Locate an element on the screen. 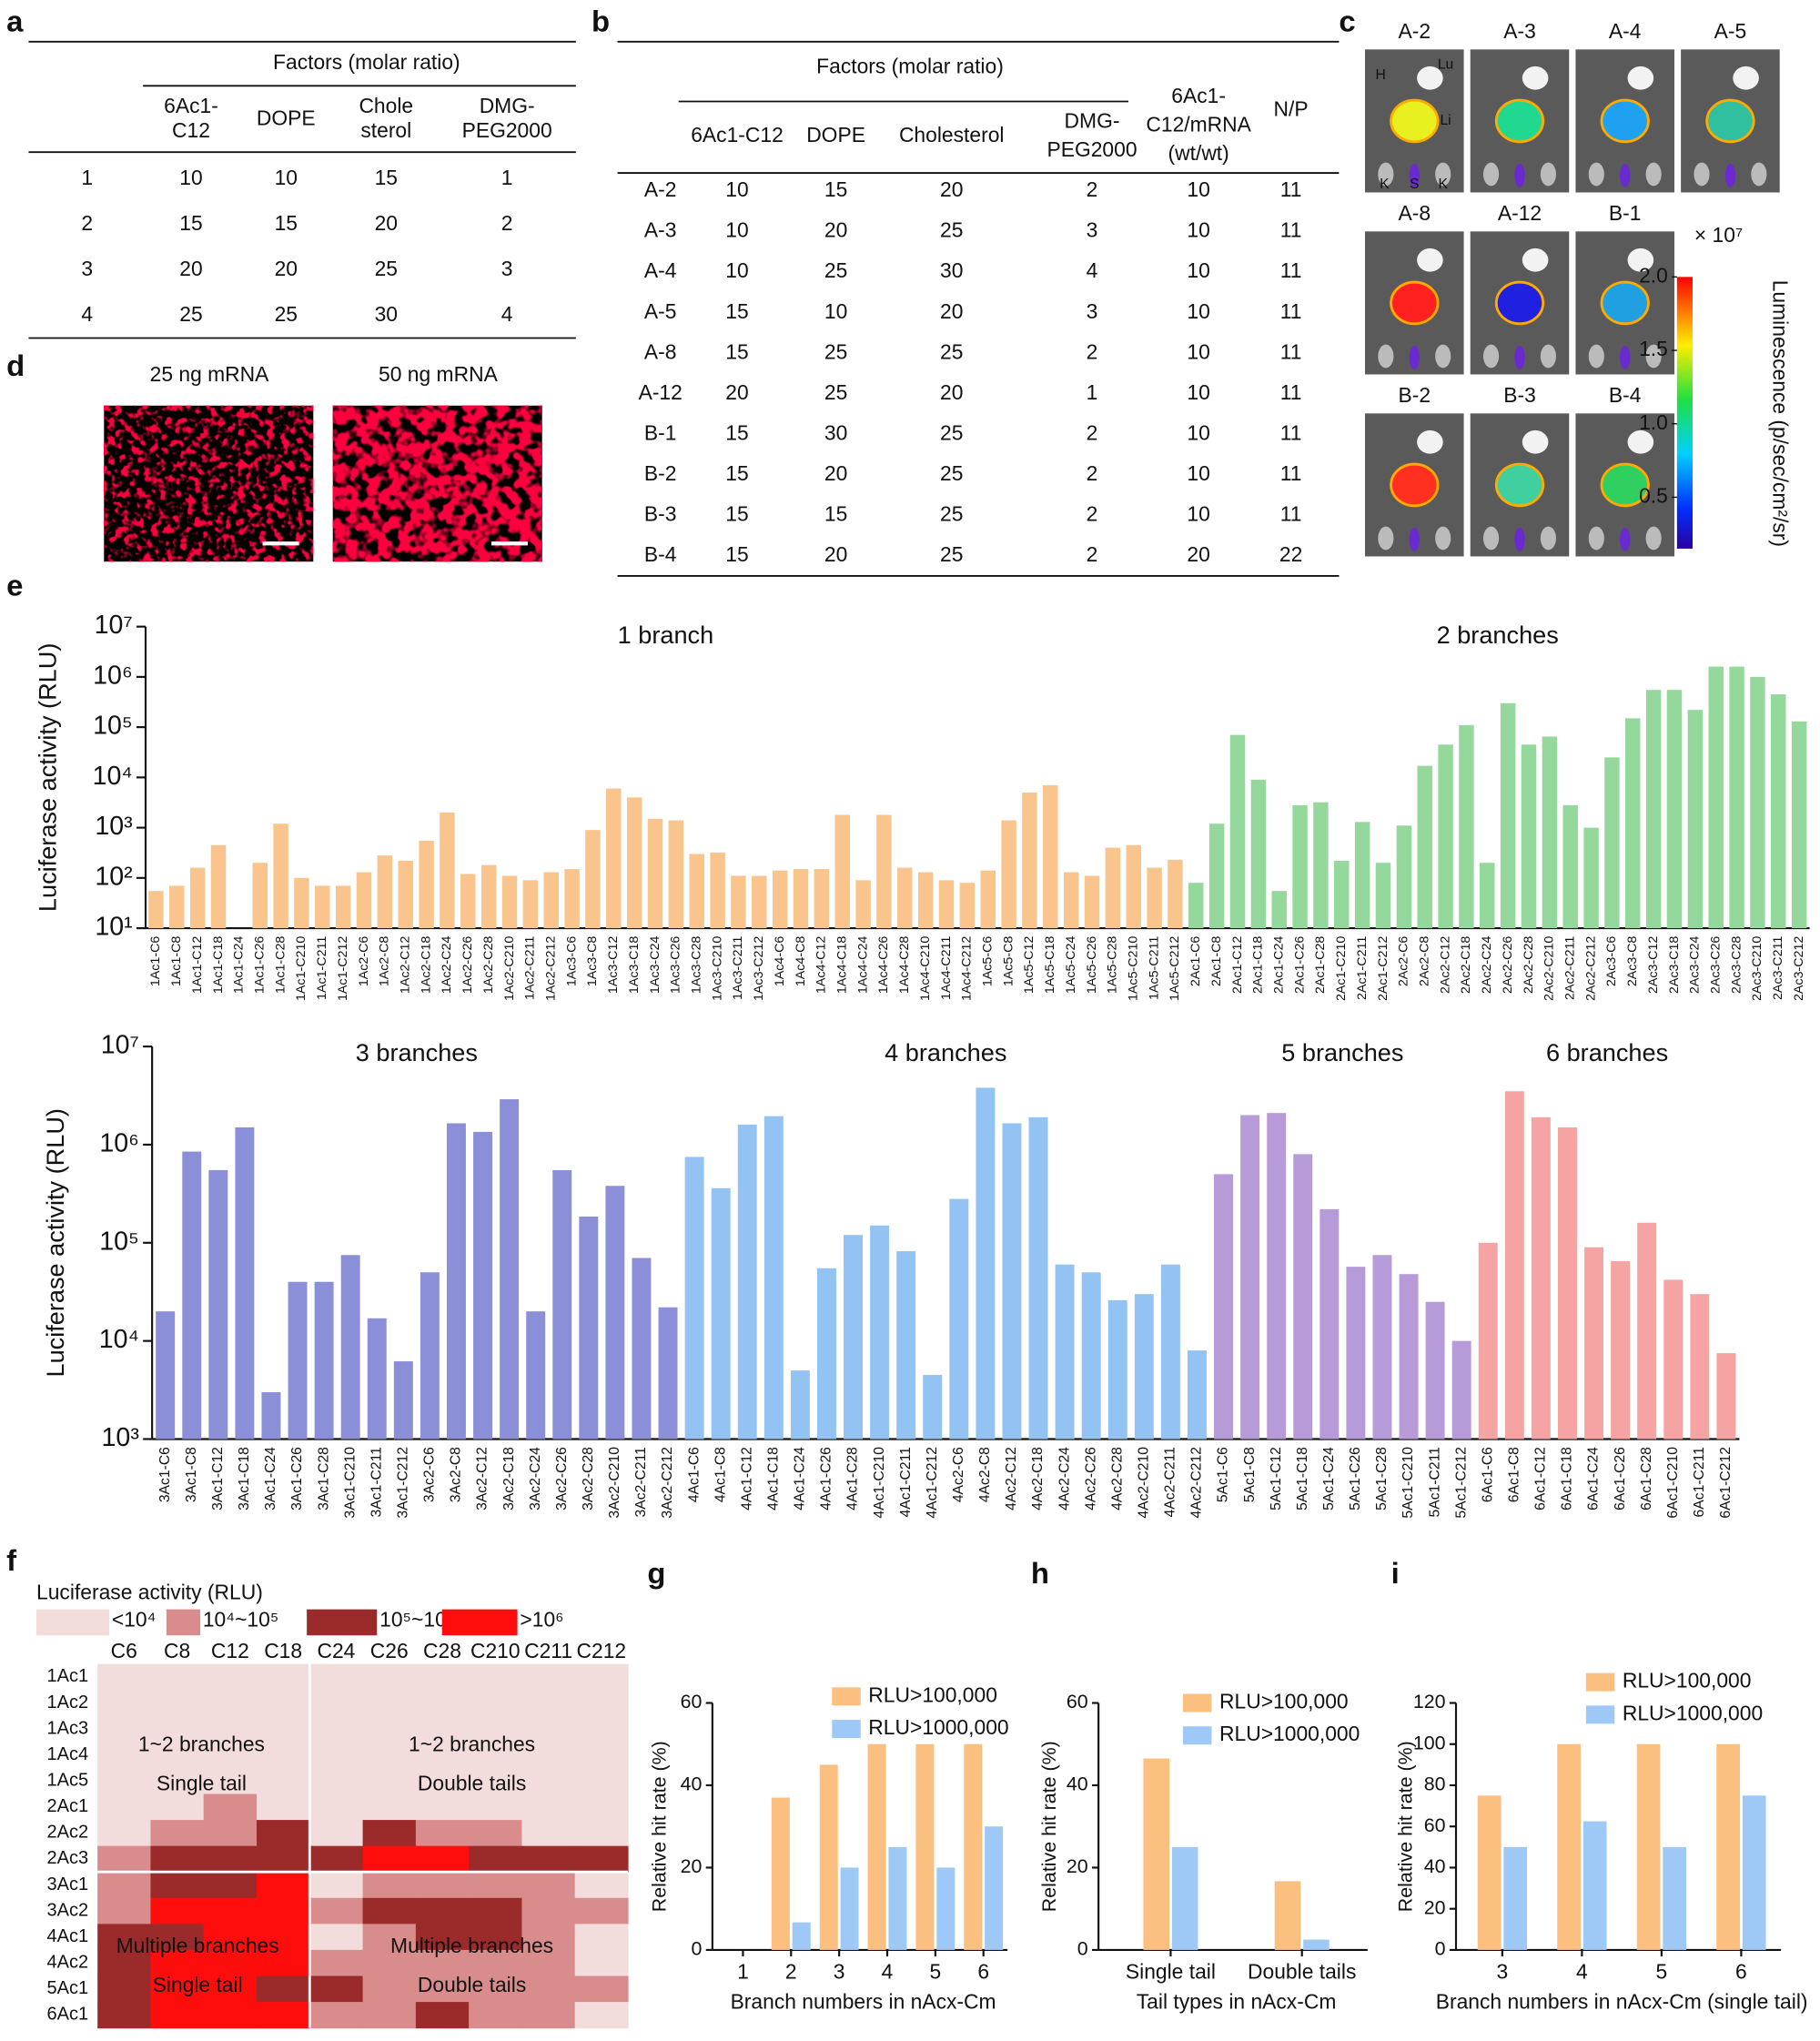 The width and height of the screenshot is (1820, 2041). x-tick-label: 6Ac1-C6 is located at coordinates (1488, 1474).